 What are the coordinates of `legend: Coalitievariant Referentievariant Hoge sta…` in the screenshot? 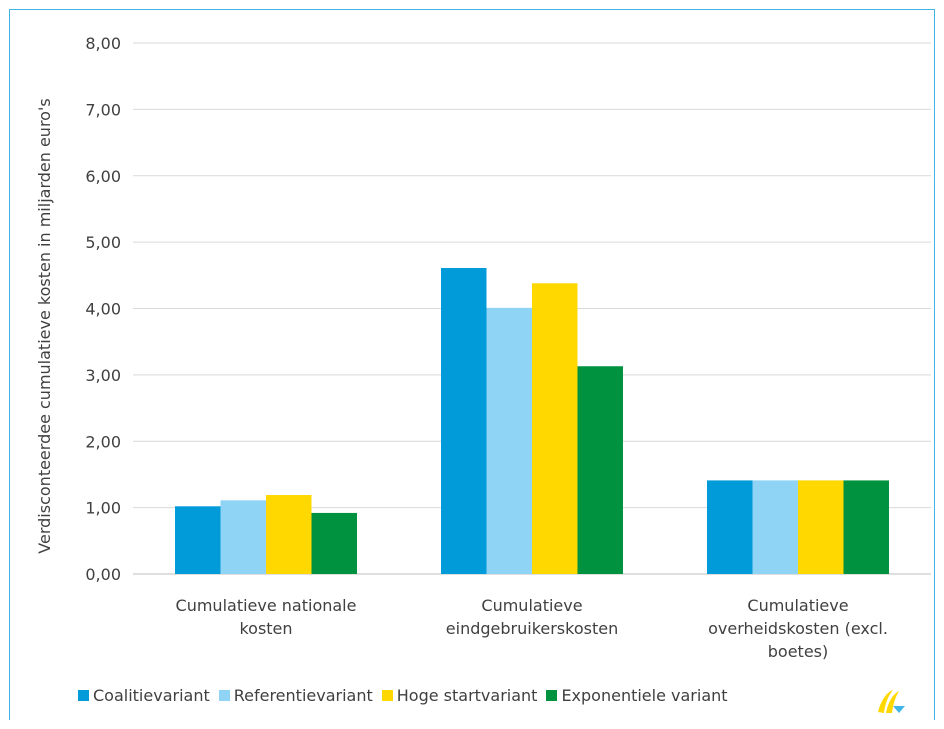 It's located at (407, 695).